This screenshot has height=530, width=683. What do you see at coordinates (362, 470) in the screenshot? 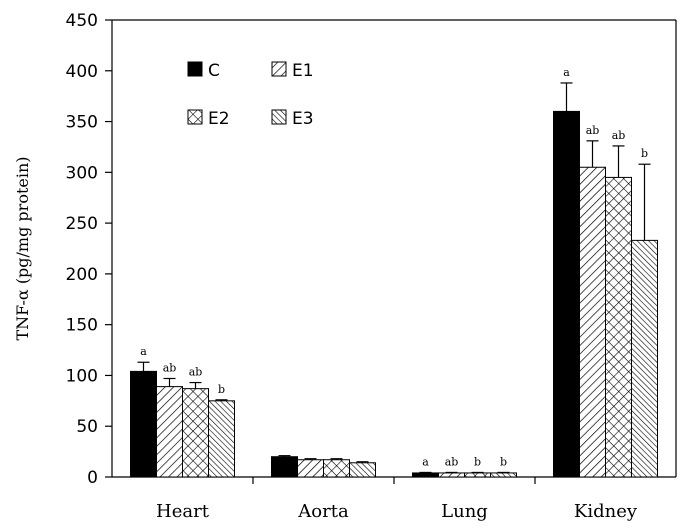
I see `bar-aorta-e3` at bounding box center [362, 470].